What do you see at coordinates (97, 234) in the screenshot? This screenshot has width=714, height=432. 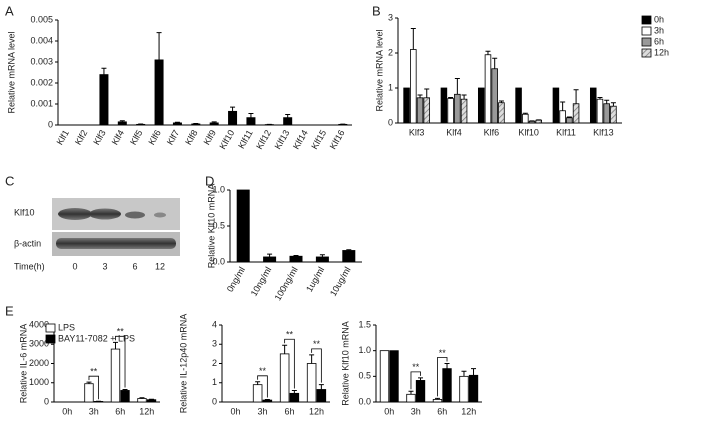 I see `western-blot: Klf10 β-actin Time(h) 0 3 6 12` at bounding box center [97, 234].